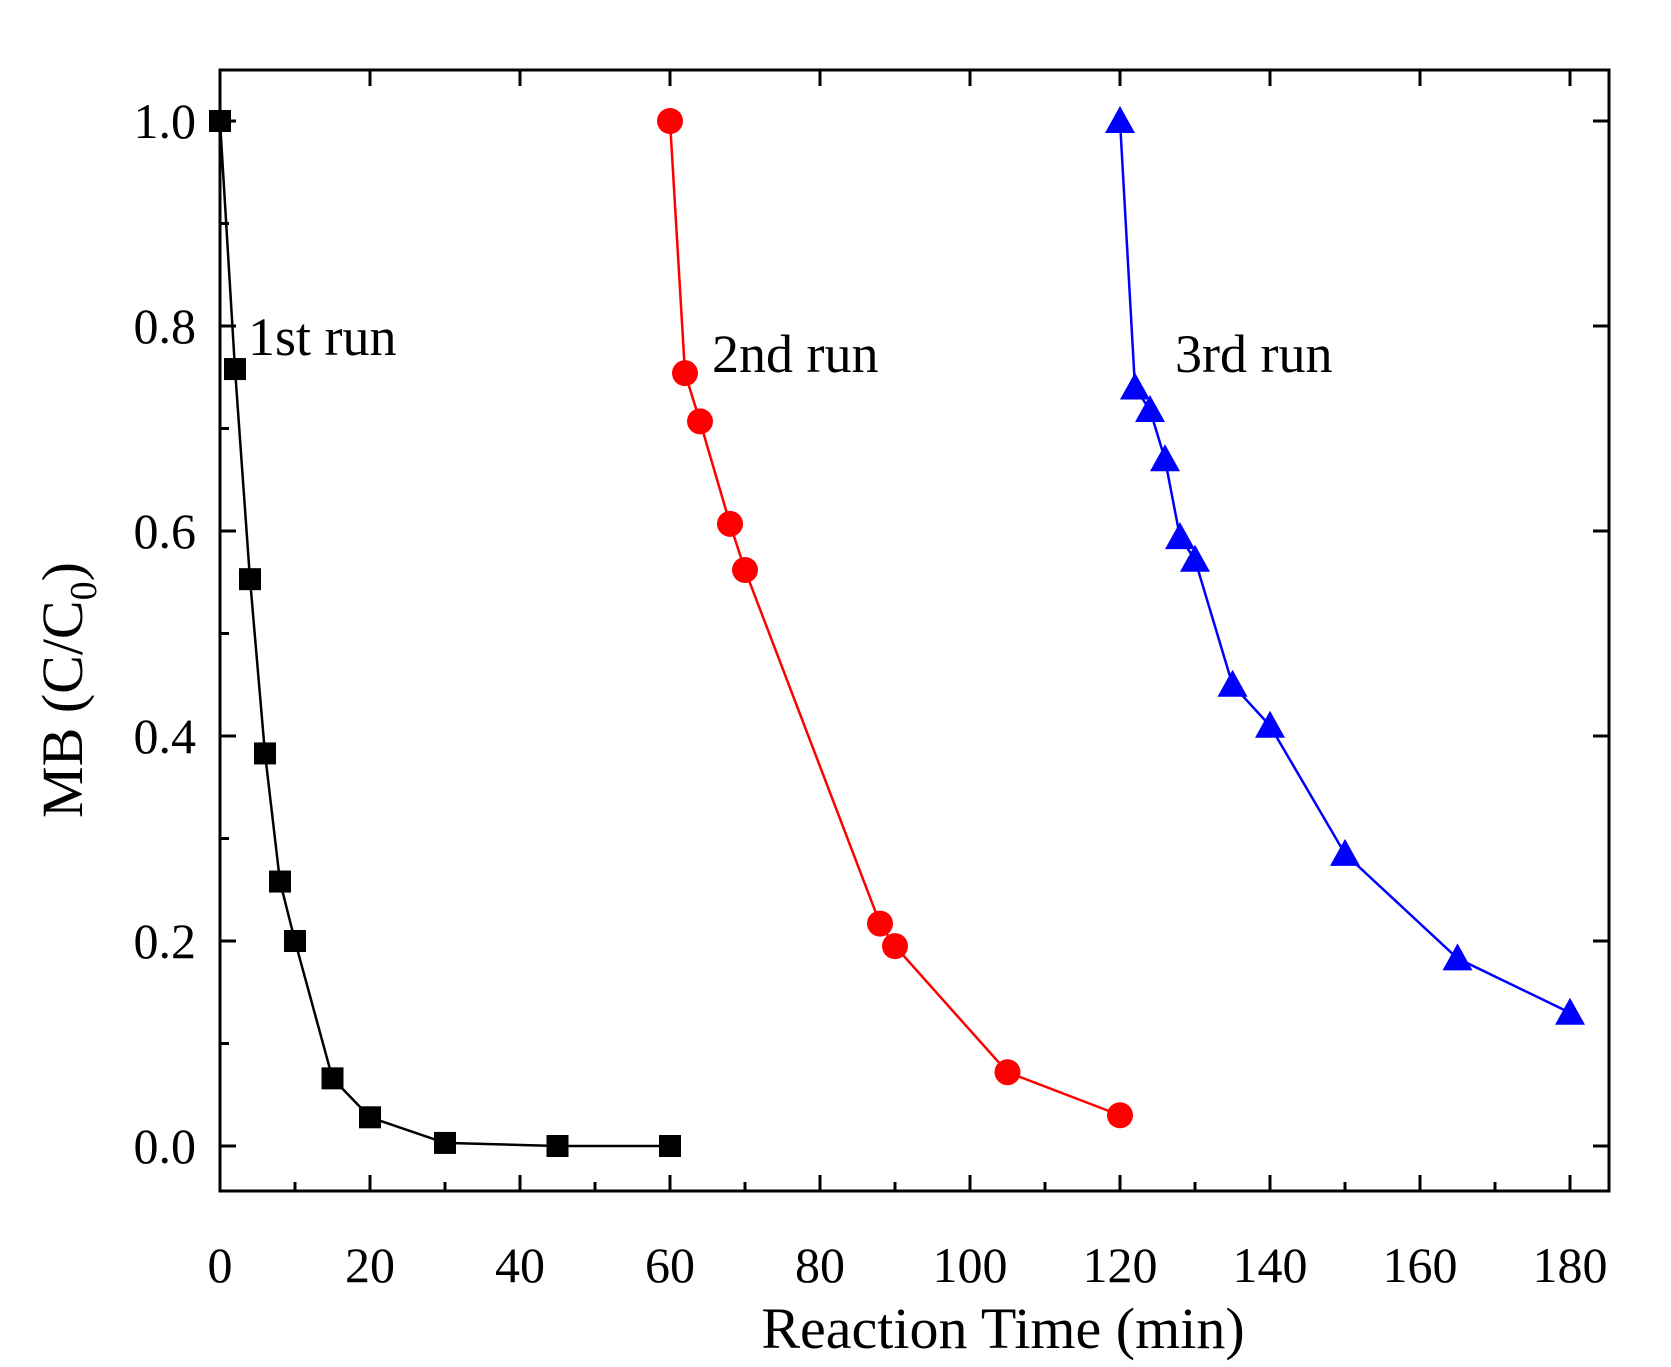  I want to click on x-tick-label: 60, so click(670, 1265).